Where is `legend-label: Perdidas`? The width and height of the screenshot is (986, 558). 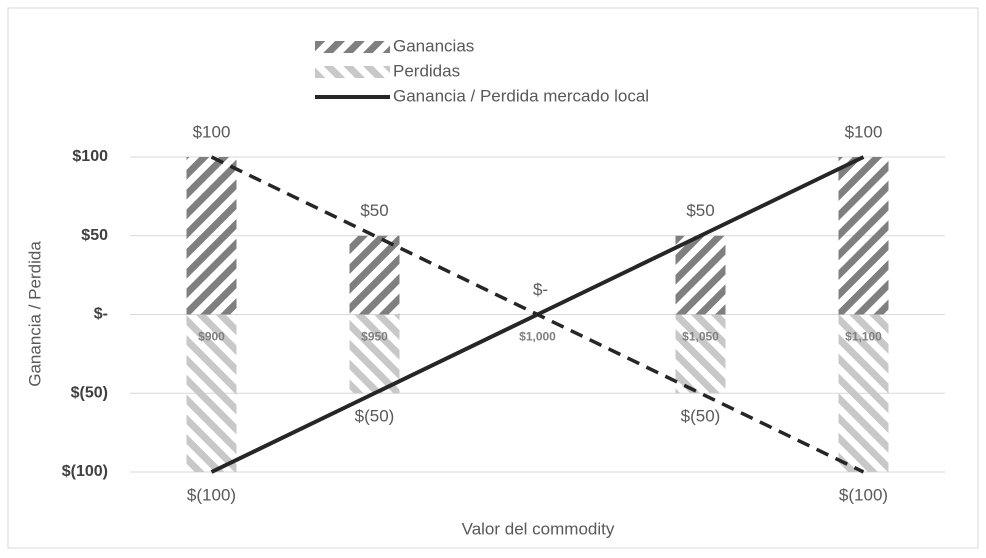
legend-label: Perdidas is located at coordinates (426, 70).